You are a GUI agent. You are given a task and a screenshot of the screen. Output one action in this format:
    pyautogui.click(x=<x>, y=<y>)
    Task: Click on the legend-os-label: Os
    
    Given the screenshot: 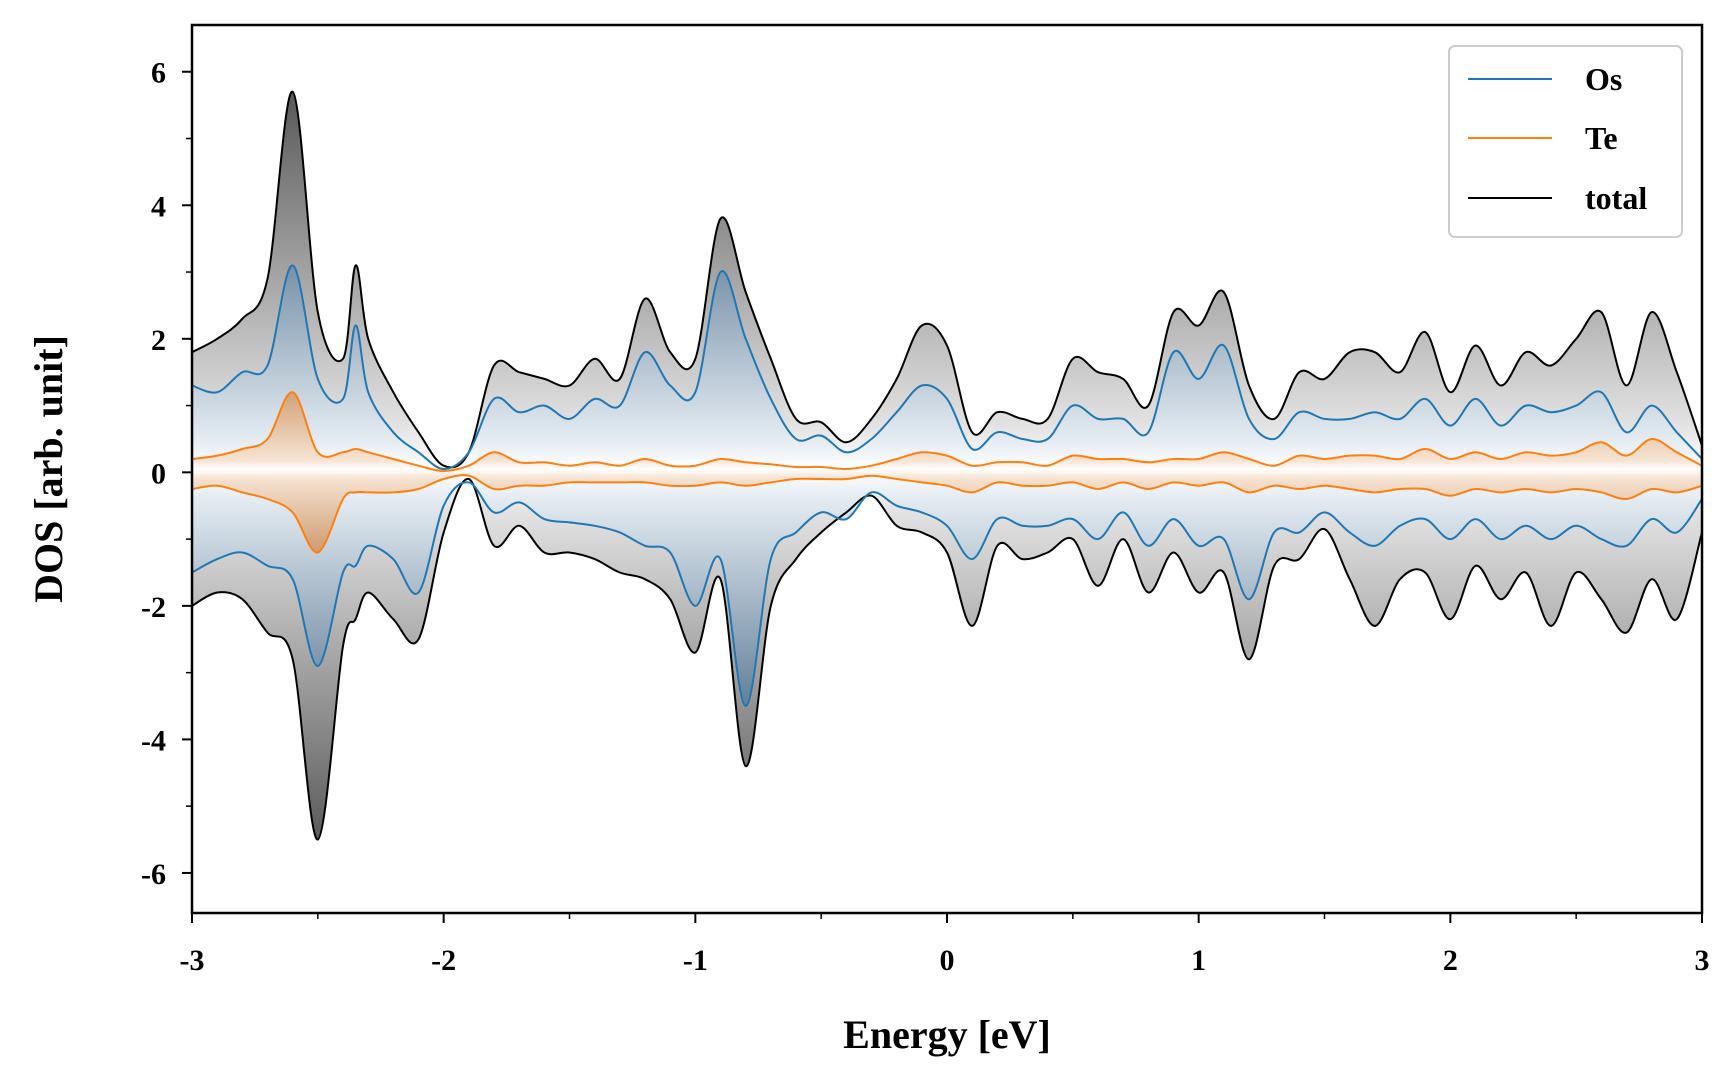 What is the action you would take?
    pyautogui.click(x=1603, y=79)
    